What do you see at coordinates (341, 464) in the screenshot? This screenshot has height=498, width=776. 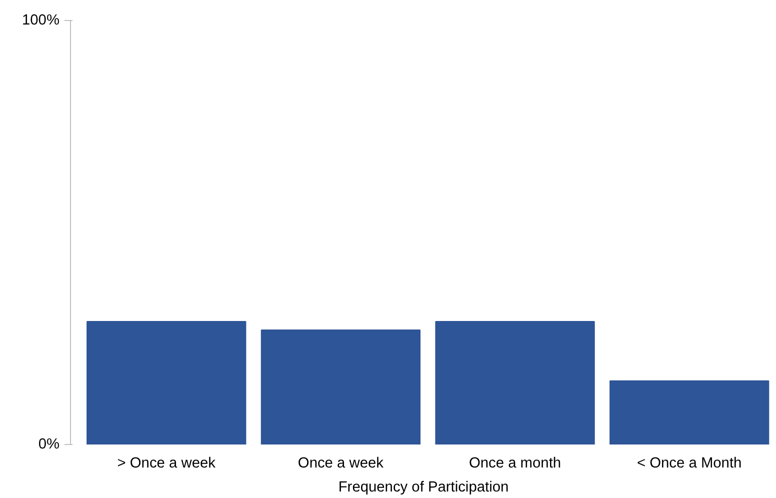 I see `x-tick-label: Once a week` at bounding box center [341, 464].